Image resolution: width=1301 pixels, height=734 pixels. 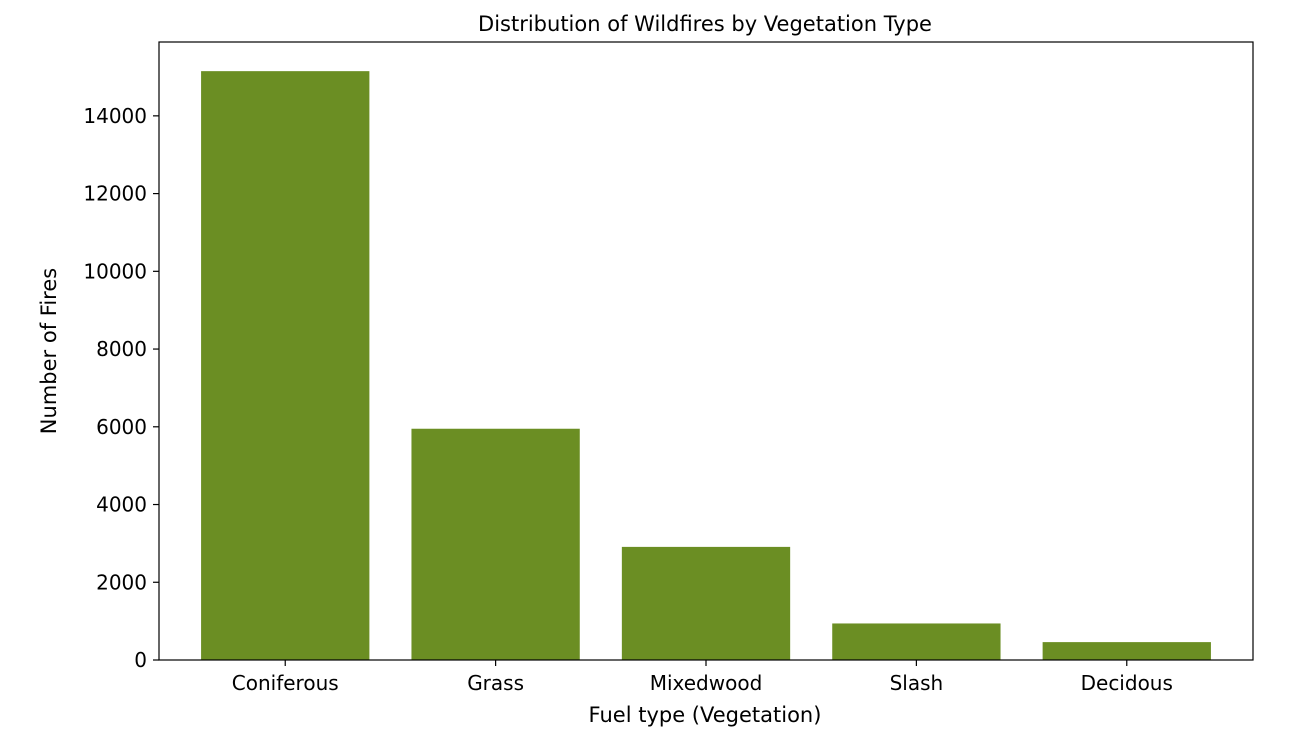 What do you see at coordinates (121, 505) in the screenshot?
I see `y-tick-label: 4000` at bounding box center [121, 505].